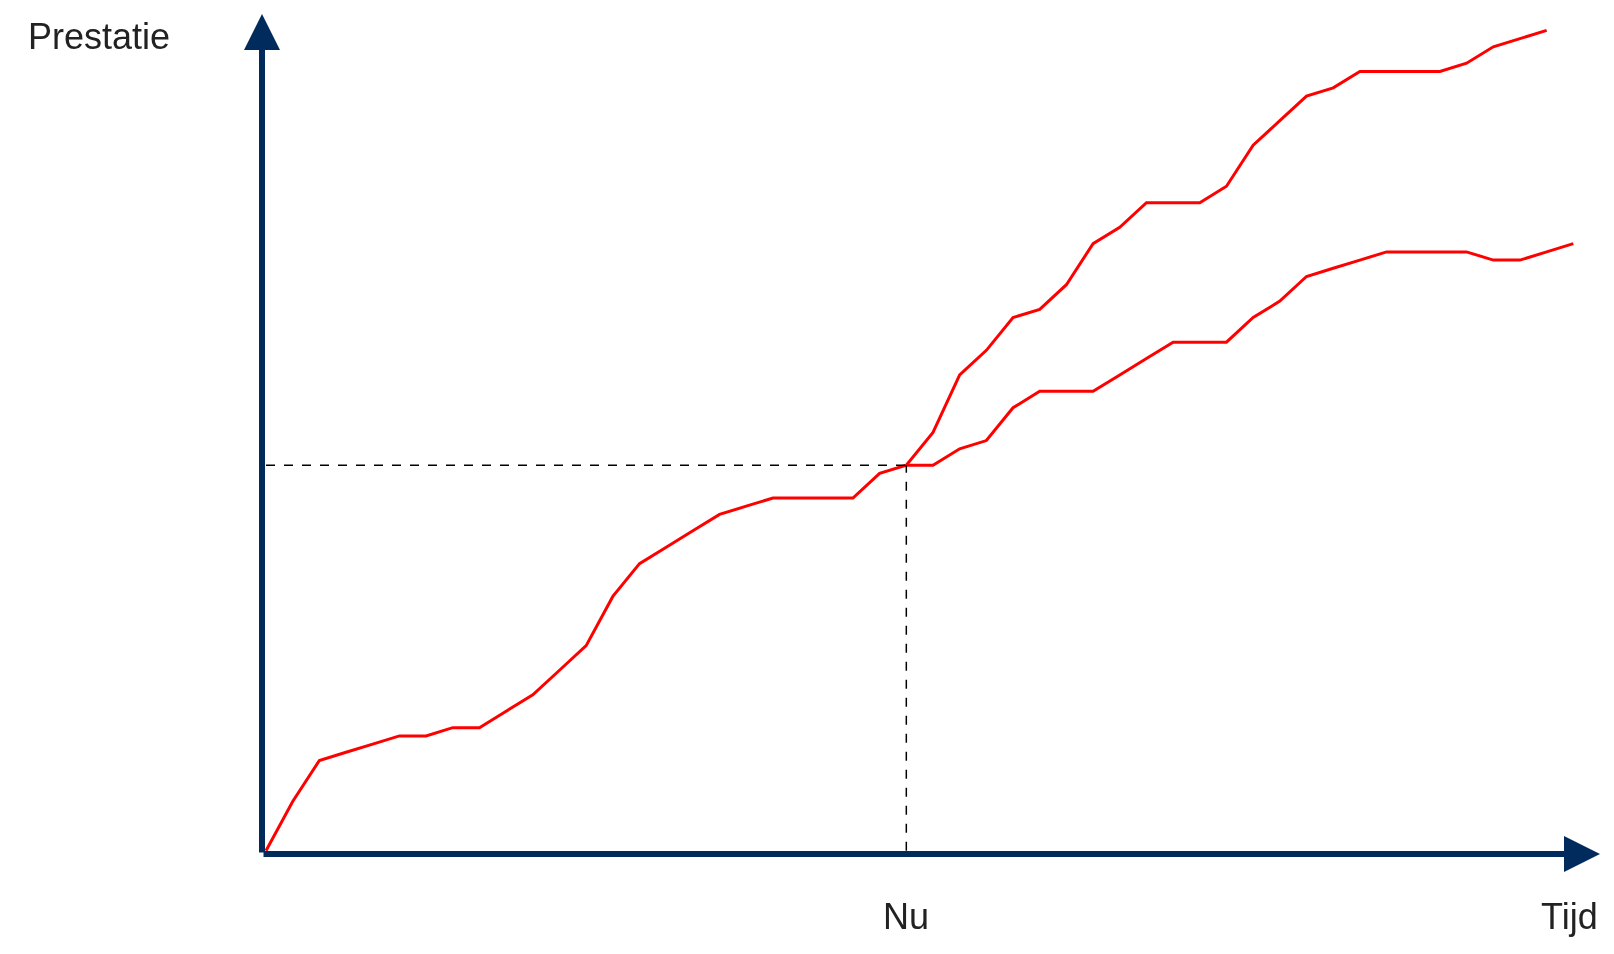 The image size is (1614, 954). What do you see at coordinates (906, 916) in the screenshot?
I see `text: Nu` at bounding box center [906, 916].